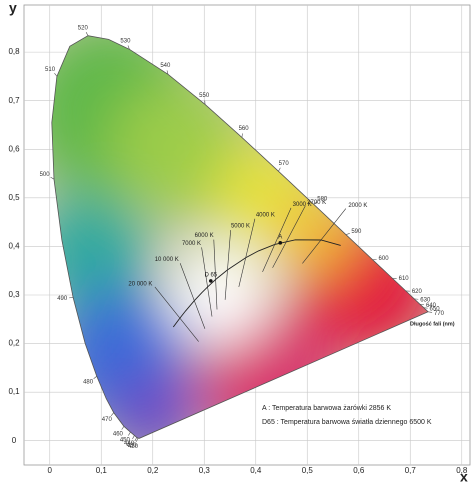 This screenshot has width=475, height=486. What do you see at coordinates (404, 279) in the screenshot?
I see `wavelength-label: 610` at bounding box center [404, 279].